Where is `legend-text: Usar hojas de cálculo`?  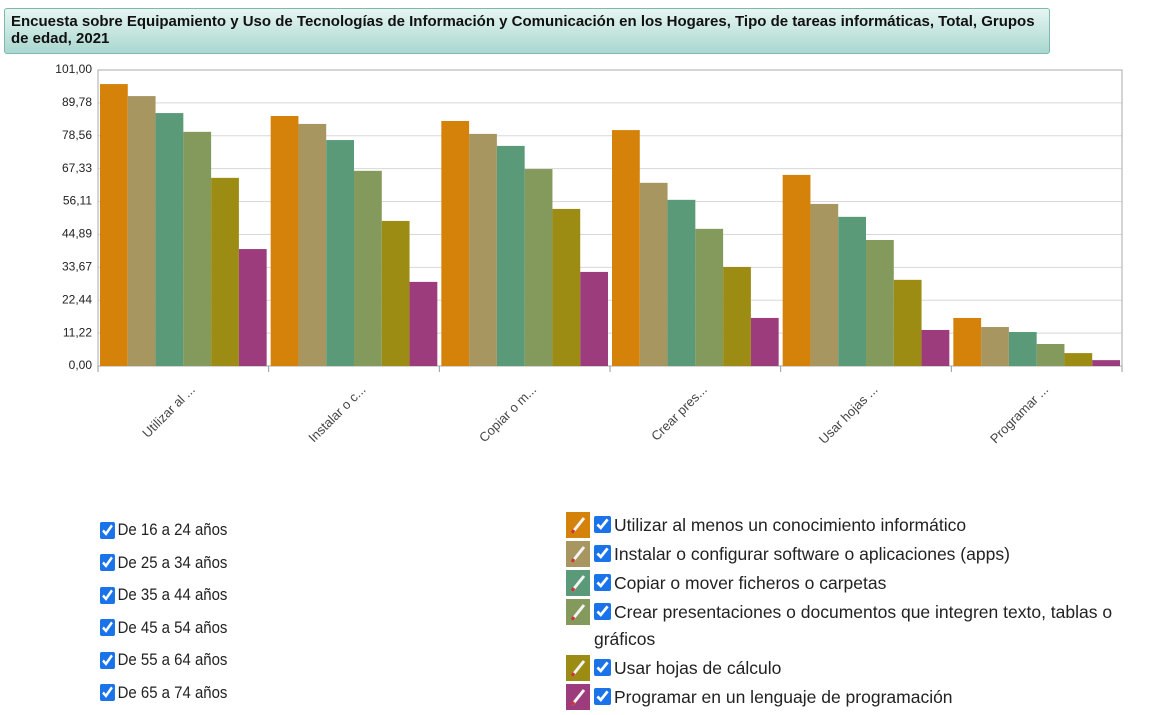
legend-text: Usar hojas de cálculo is located at coordinates (687, 668).